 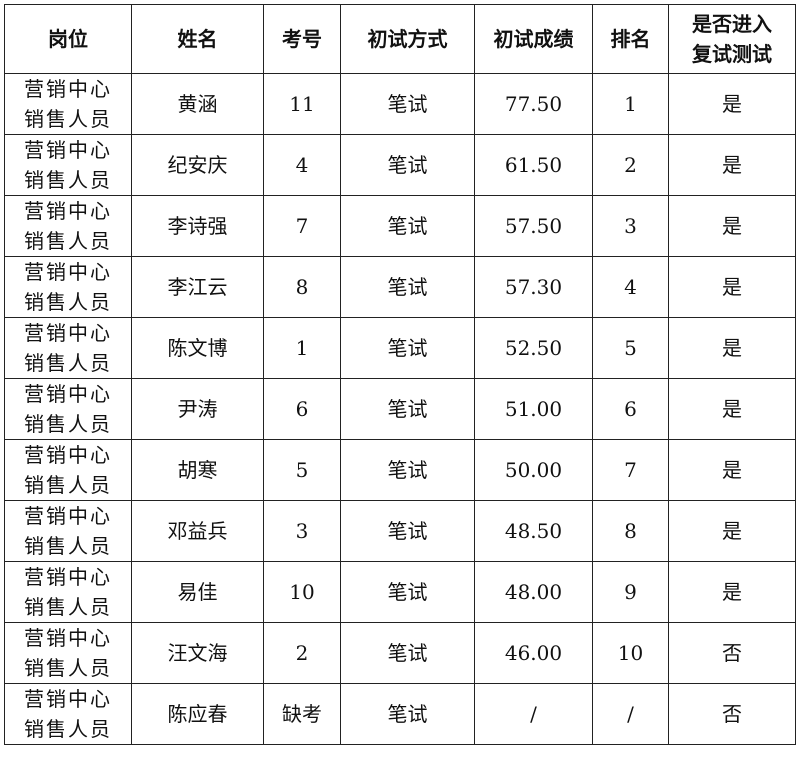 I want to click on cell-rank: 9, so click(x=630, y=592).